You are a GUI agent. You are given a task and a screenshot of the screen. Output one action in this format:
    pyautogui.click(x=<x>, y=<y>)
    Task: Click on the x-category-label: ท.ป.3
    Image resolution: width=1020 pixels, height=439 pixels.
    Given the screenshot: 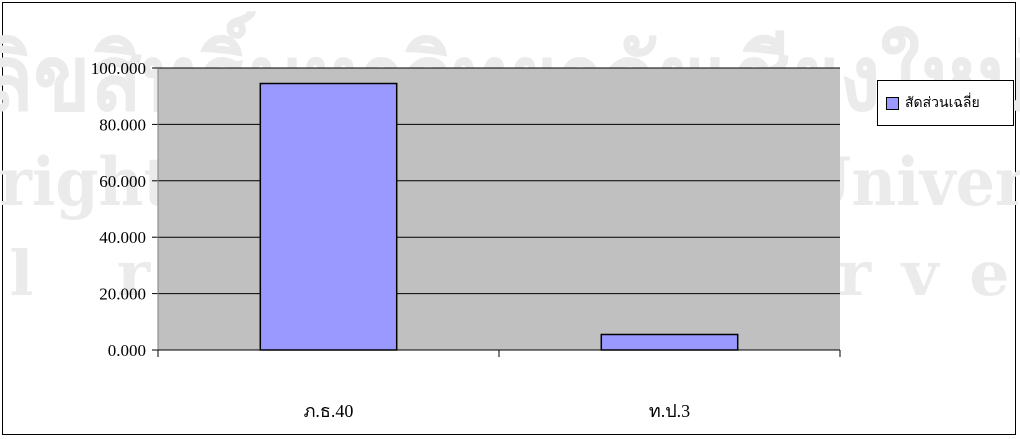 What is the action you would take?
    pyautogui.click(x=669, y=411)
    